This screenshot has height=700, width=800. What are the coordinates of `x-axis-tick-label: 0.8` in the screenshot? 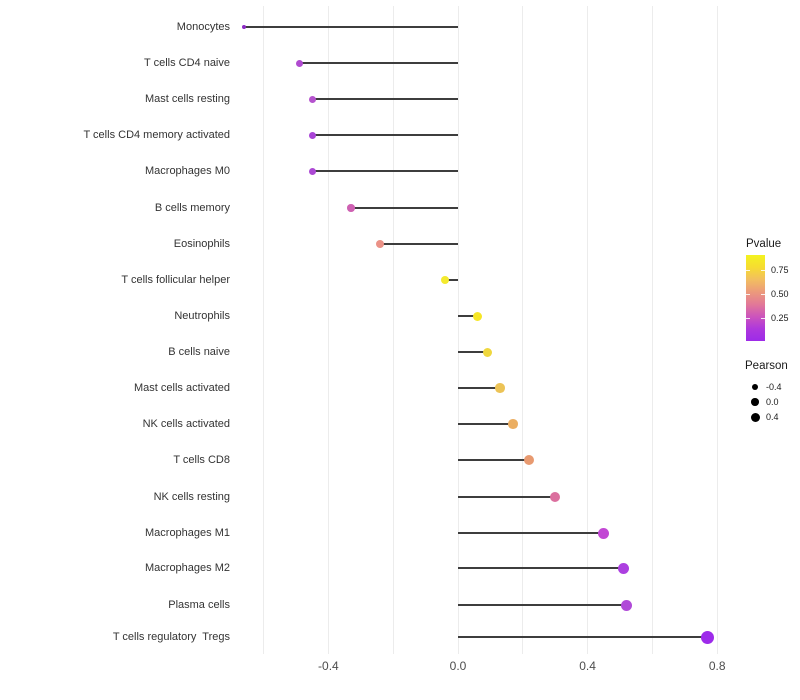 It's located at (717, 666).